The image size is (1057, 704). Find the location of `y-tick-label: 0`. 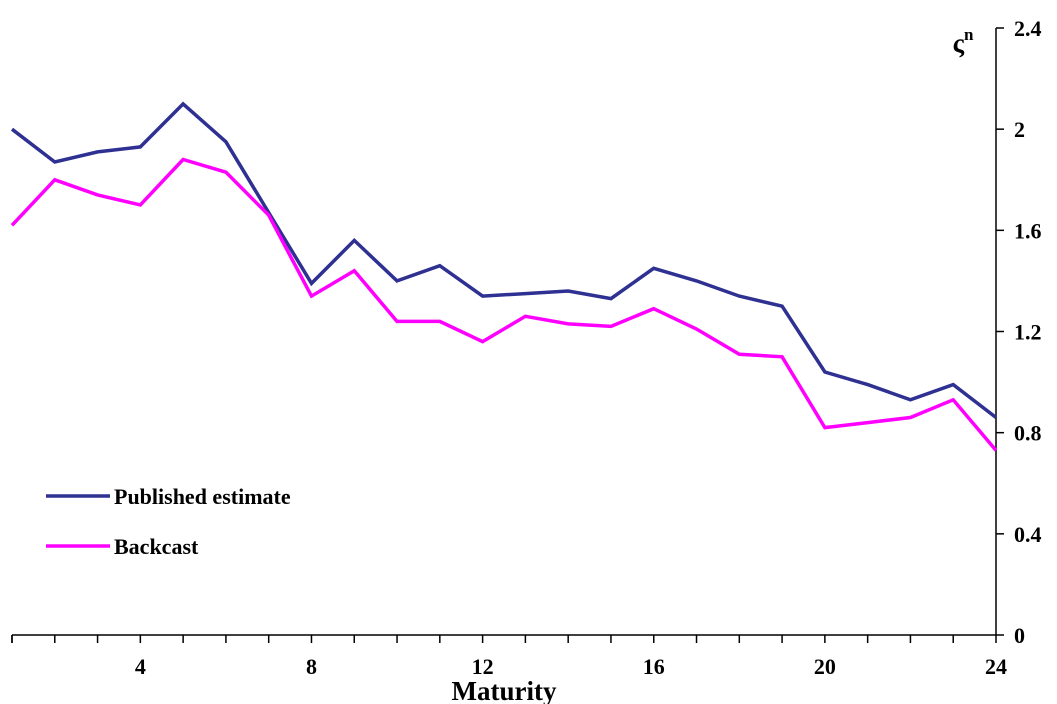

y-tick-label: 0 is located at coordinates (1019, 635).